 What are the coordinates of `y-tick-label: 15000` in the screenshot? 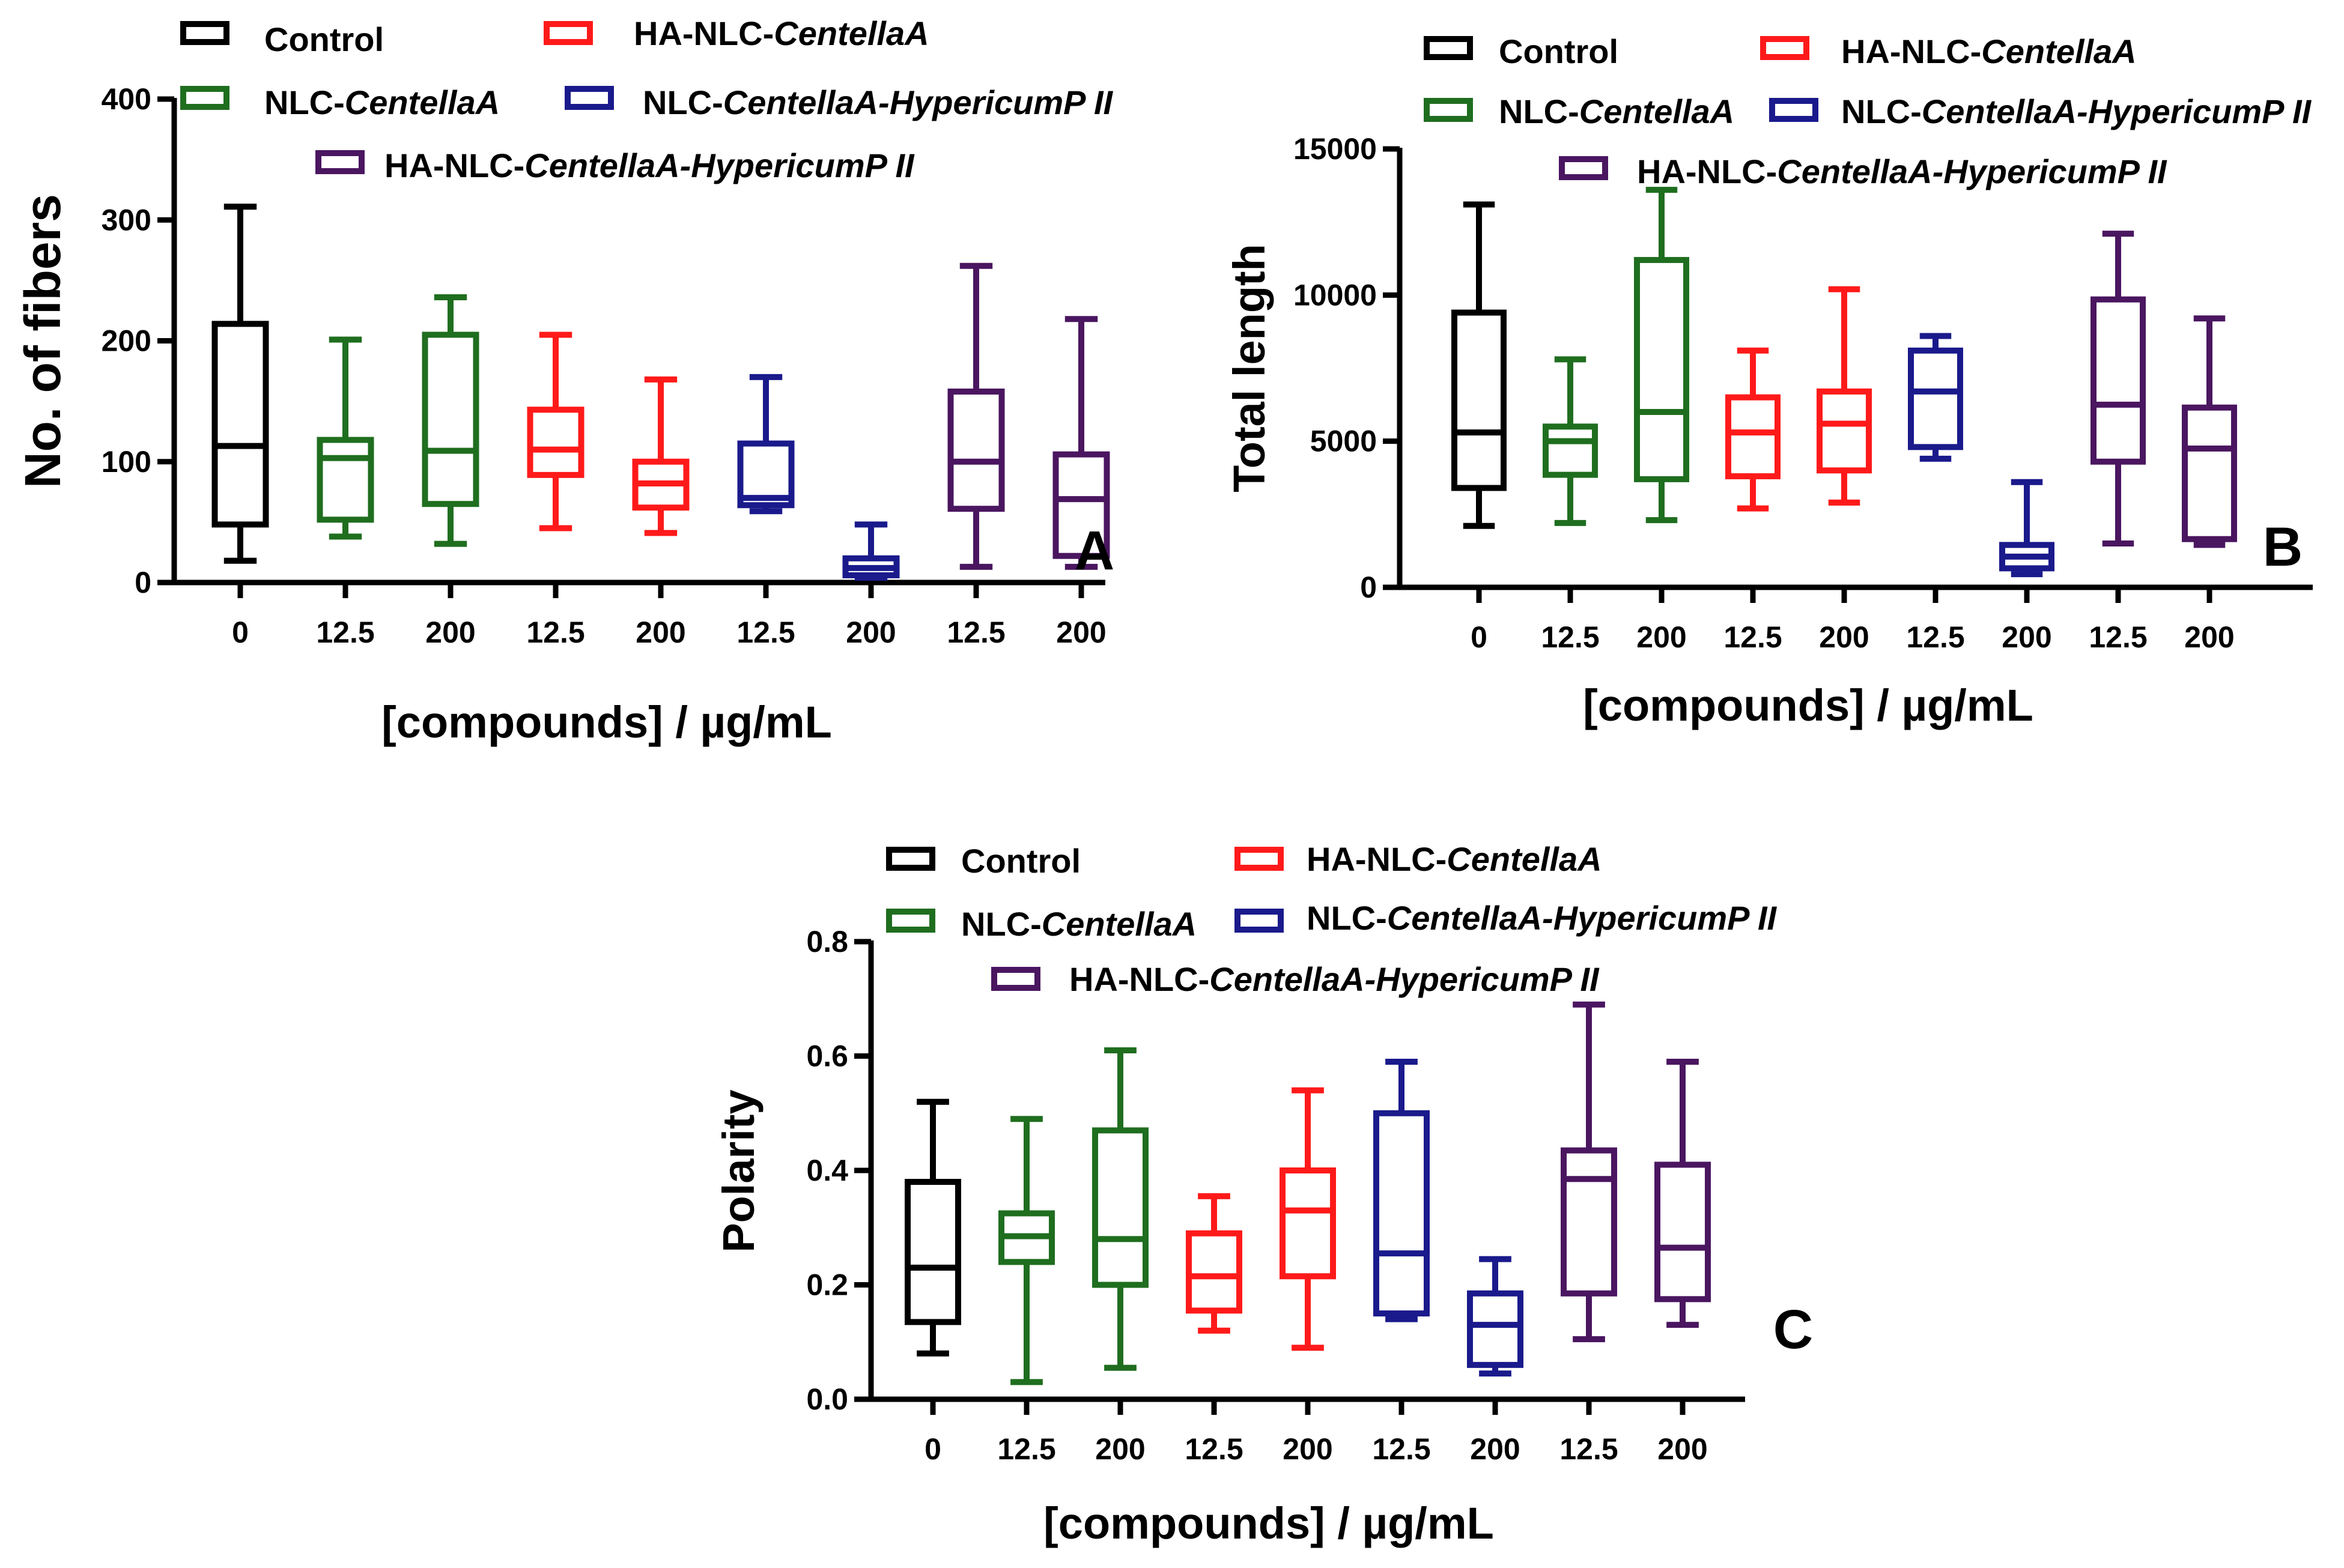 It's located at (1335, 149).